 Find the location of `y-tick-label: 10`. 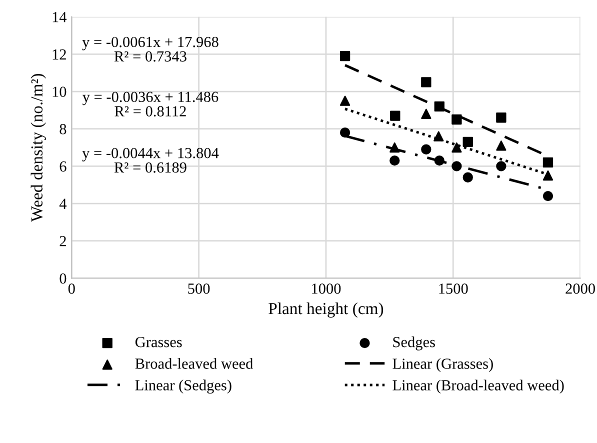

y-tick-label: 10 is located at coordinates (59, 91).